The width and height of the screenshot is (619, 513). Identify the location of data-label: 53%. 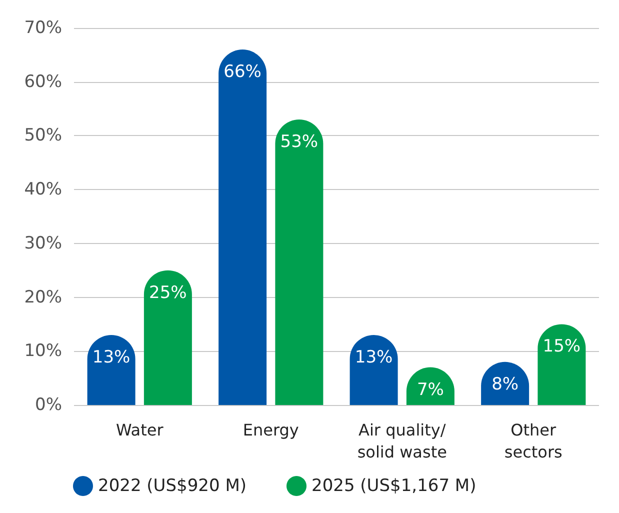
(299, 142).